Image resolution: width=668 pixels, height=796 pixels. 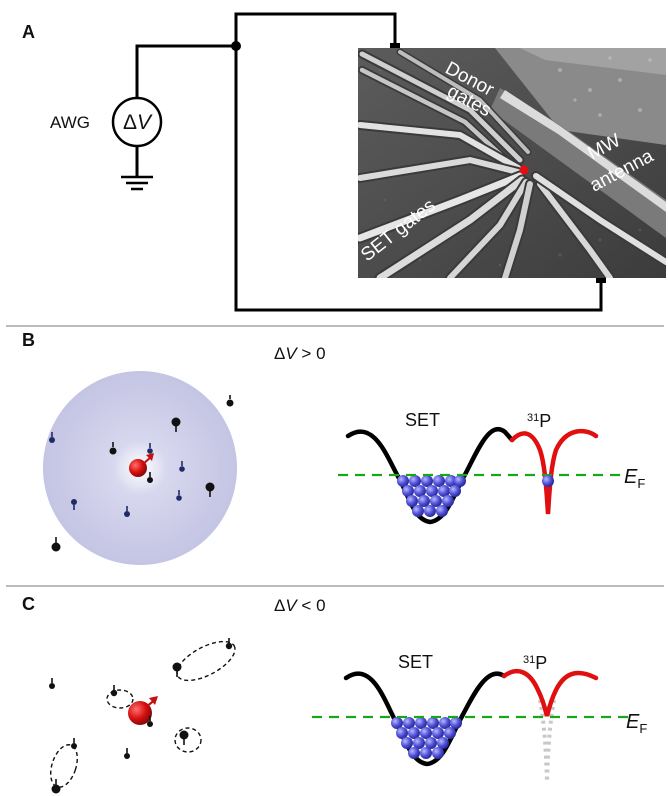 I want to click on voltage-source-icon, so click(x=137, y=122).